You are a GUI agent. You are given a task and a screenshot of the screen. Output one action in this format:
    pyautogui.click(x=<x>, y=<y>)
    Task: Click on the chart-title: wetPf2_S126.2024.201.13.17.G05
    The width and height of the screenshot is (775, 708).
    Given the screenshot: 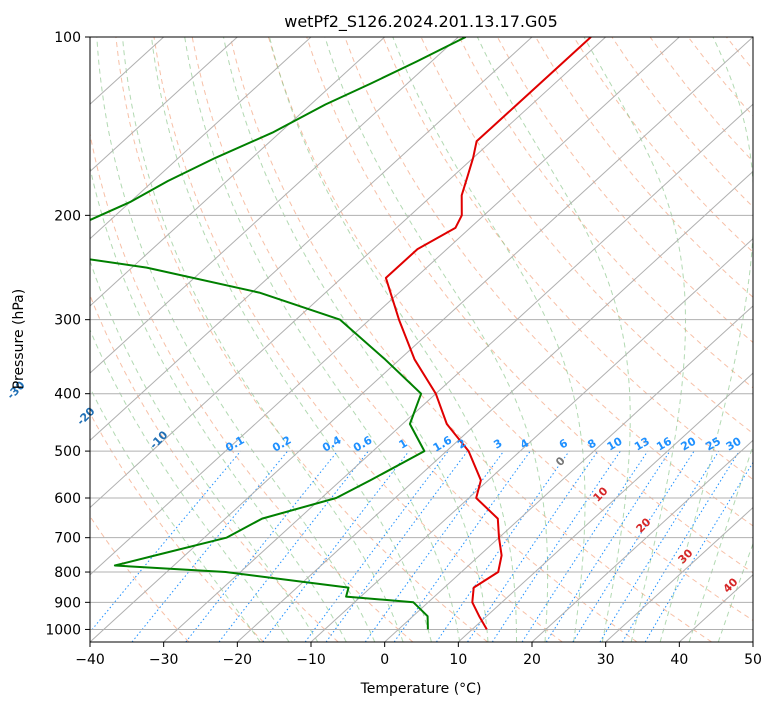 What is the action you would take?
    pyautogui.click(x=421, y=22)
    